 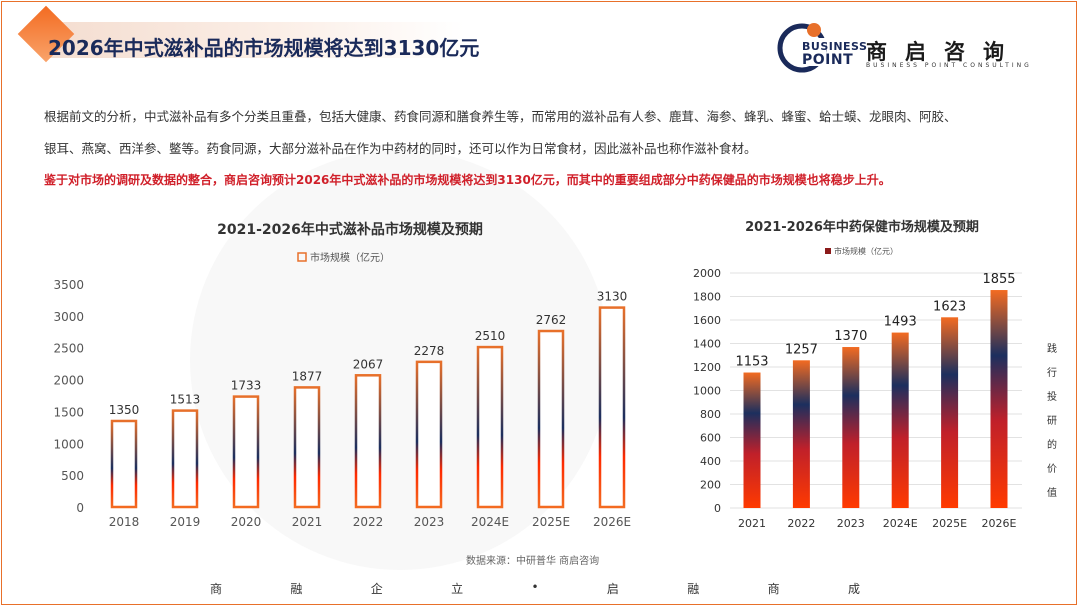 I want to click on chart2-y-tick: 0, so click(x=717, y=508).